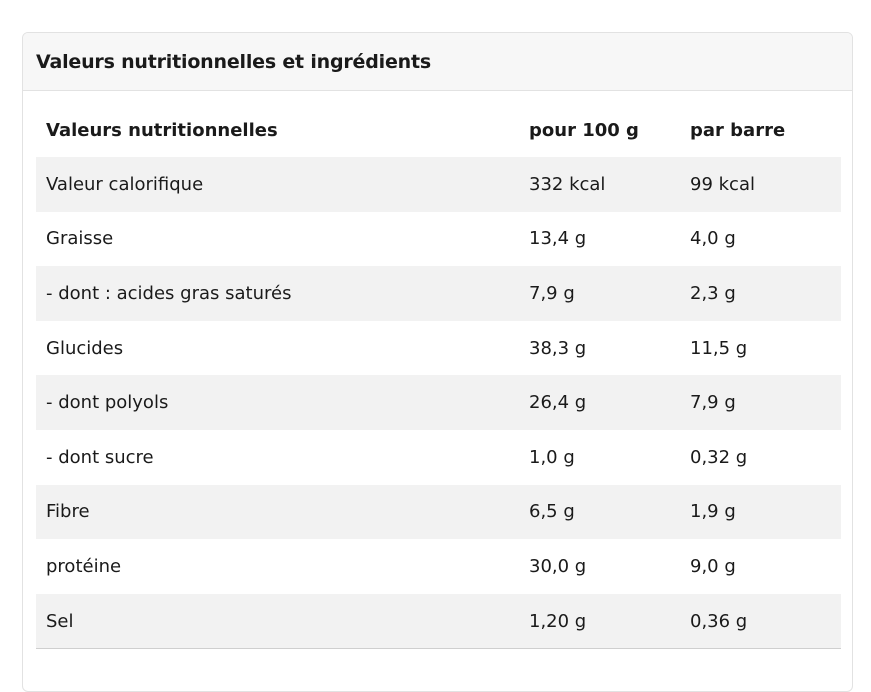 Image resolution: width=871 pixels, height=692 pixels. Describe the element at coordinates (438, 348) in the screenshot. I see `table-row: Glucides 38,3 g 11,5 g` at that location.